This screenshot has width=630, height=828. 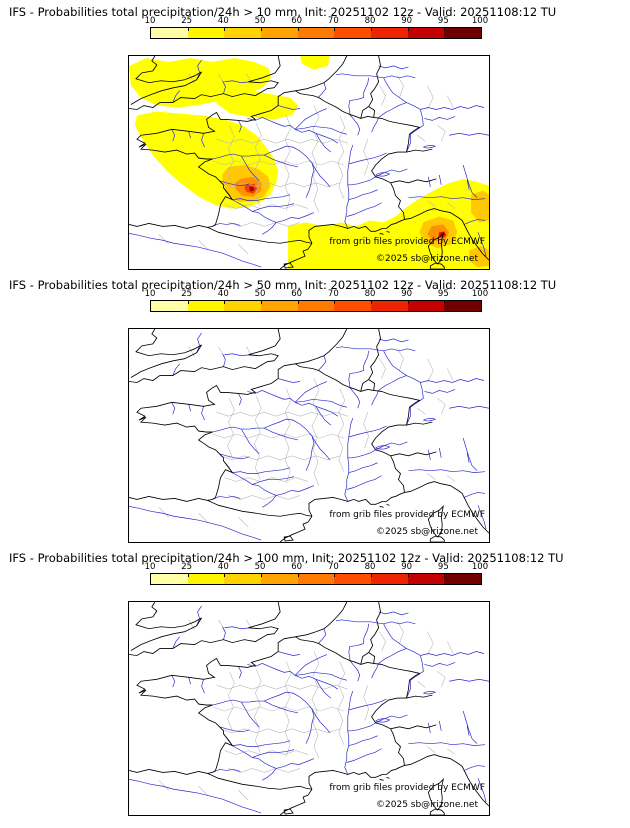 I want to click on precipitation-probability-layer, so click(x=309, y=162).